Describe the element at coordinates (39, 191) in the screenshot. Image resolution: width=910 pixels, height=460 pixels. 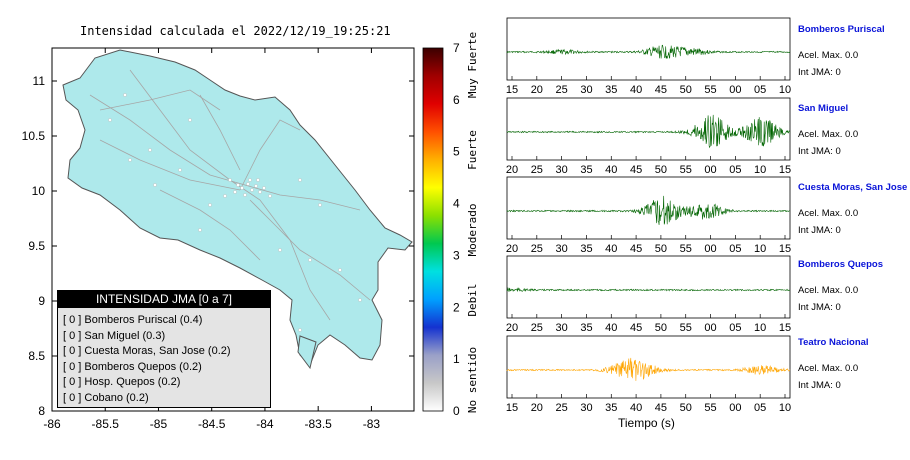
I see `y-tick-label: 10` at that location.